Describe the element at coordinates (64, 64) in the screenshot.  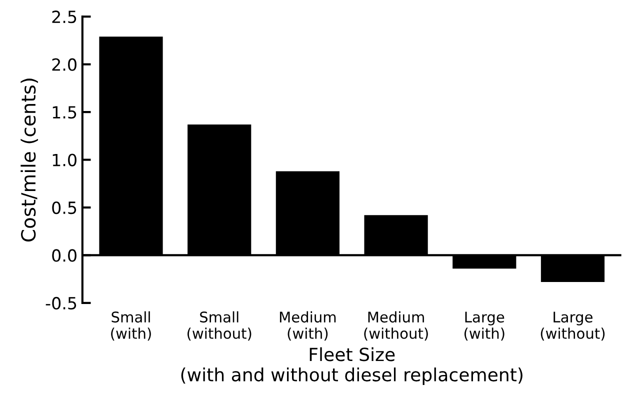
I see `y-tick-label: 2.0` at that location.